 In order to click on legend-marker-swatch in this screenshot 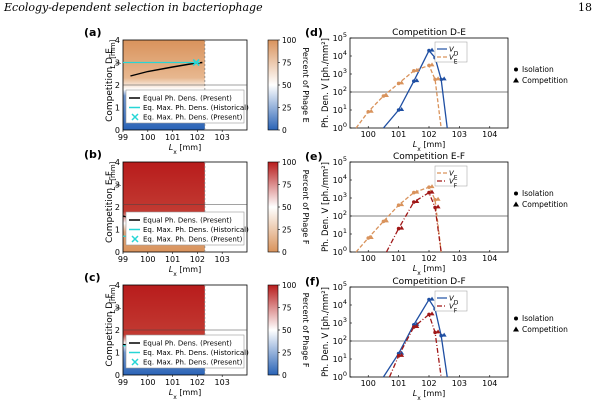, I will do `click(135, 362)`.